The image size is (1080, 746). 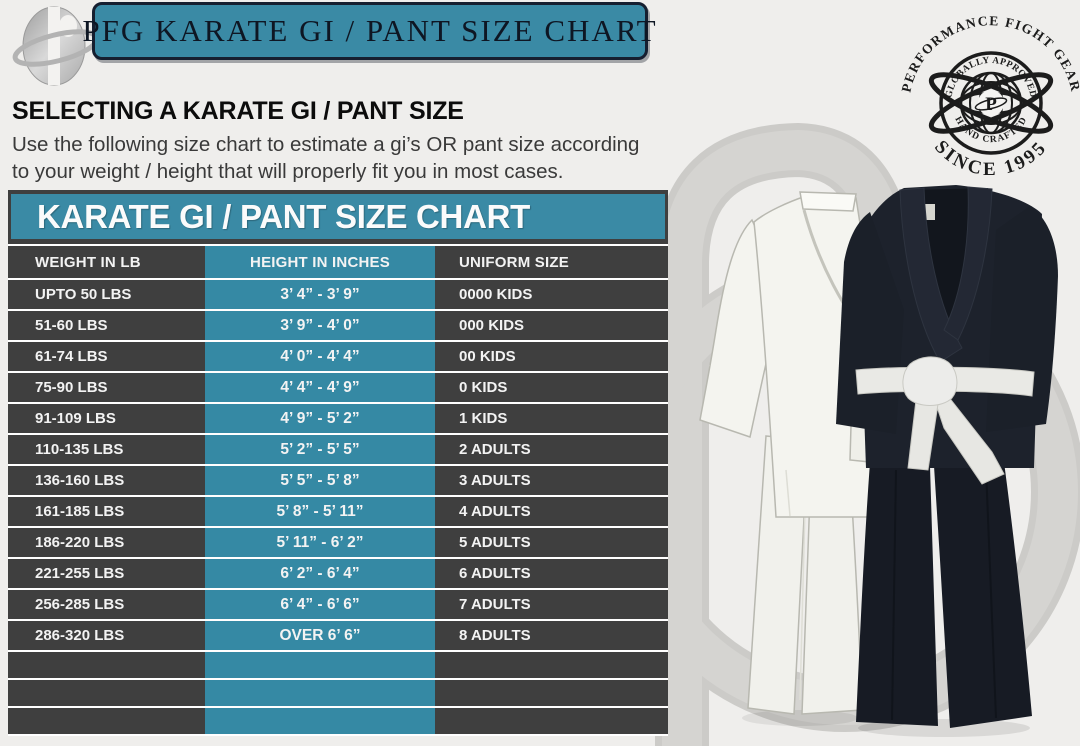 I want to click on table-title: KARATE GI / PANT SIZE CHART, so click(x=338, y=216).